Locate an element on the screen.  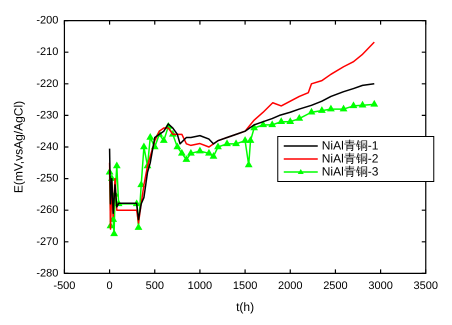
x-tick-label: -500 is located at coordinates (64, 286).